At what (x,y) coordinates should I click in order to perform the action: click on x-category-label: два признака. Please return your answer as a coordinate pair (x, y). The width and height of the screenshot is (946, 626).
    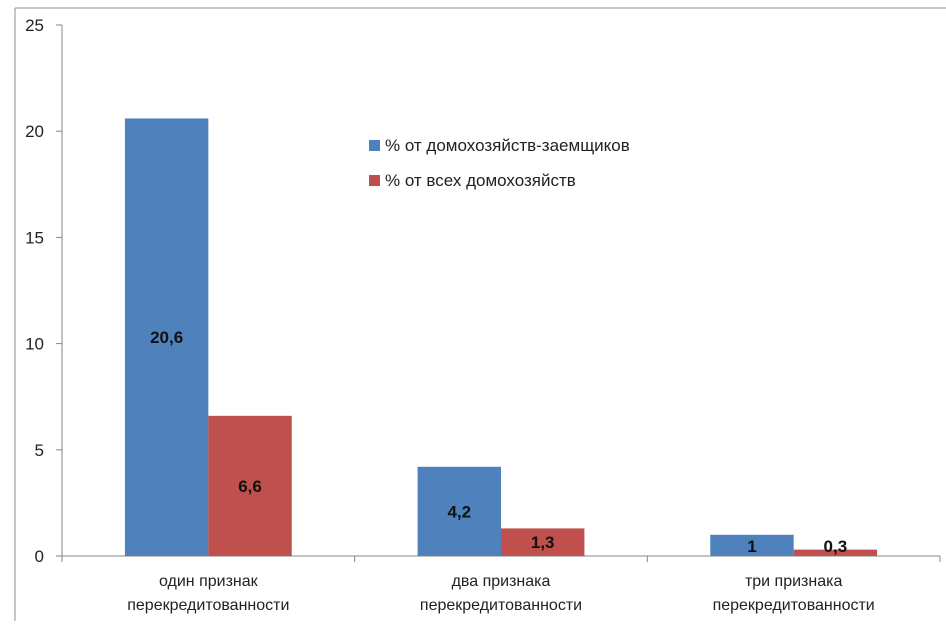
    Looking at the image, I should click on (501, 581).